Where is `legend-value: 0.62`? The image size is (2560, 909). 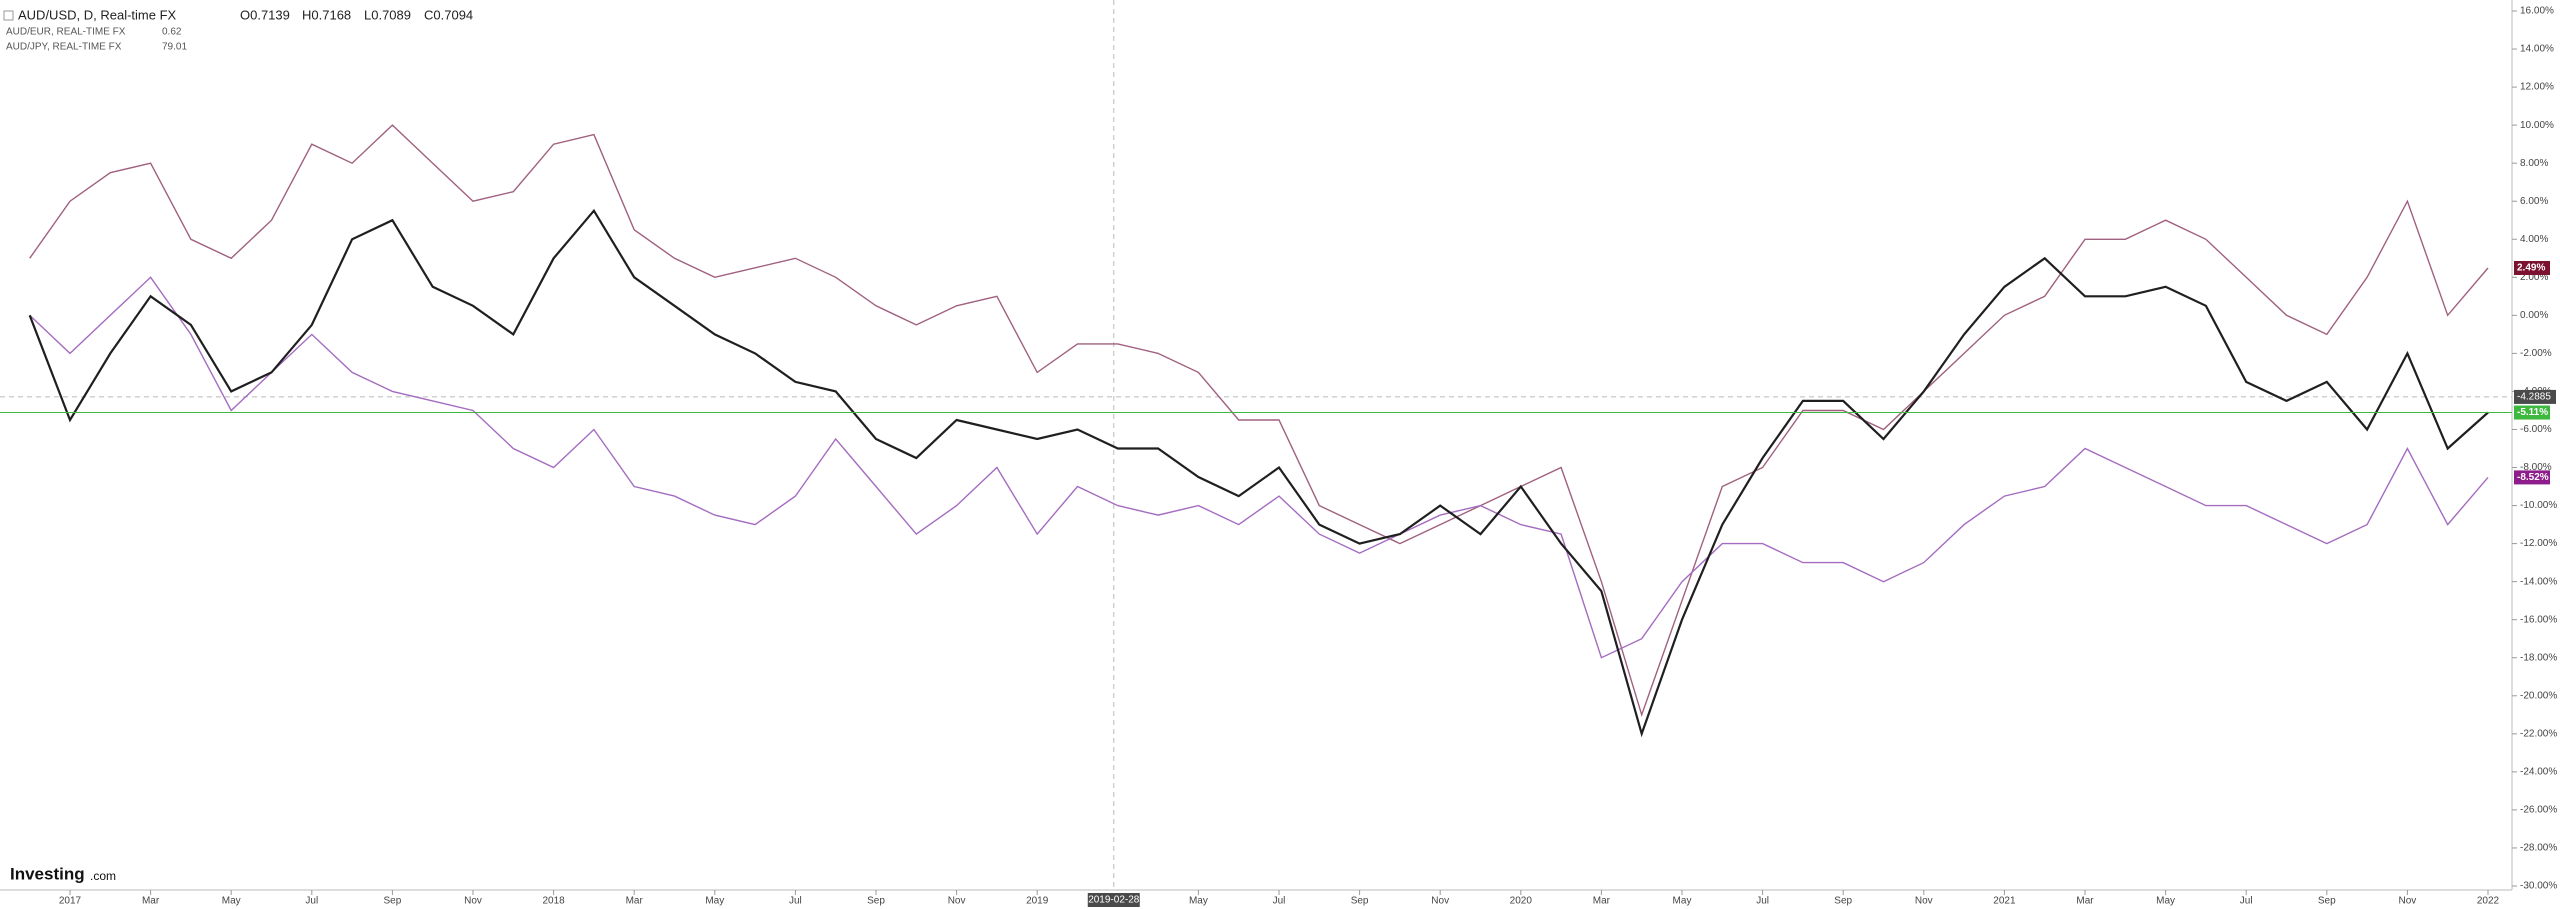
legend-value: 0.62 is located at coordinates (172, 32).